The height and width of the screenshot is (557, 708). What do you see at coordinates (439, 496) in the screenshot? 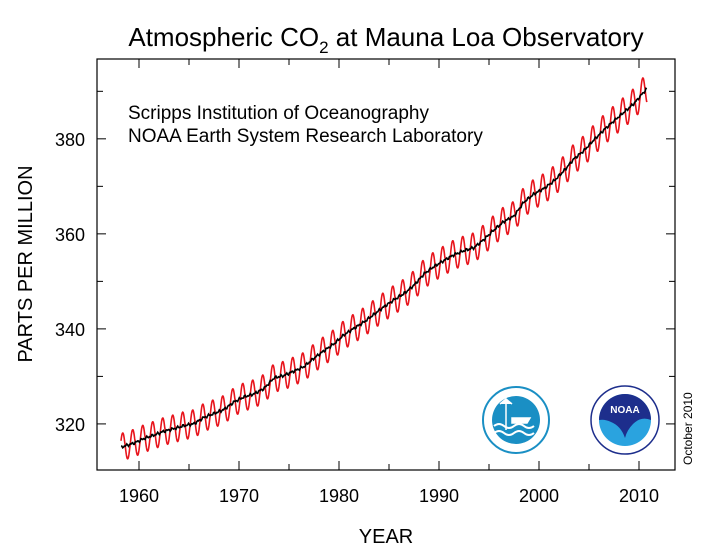
I see `x-tick-label: 1990` at bounding box center [439, 496].